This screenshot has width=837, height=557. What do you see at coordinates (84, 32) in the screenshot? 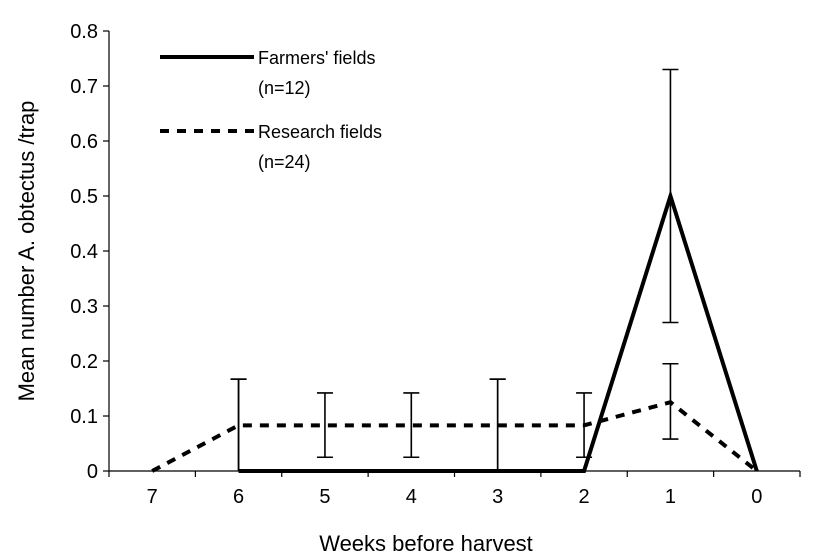
I see `y-tick-label: 0.8` at bounding box center [84, 32].